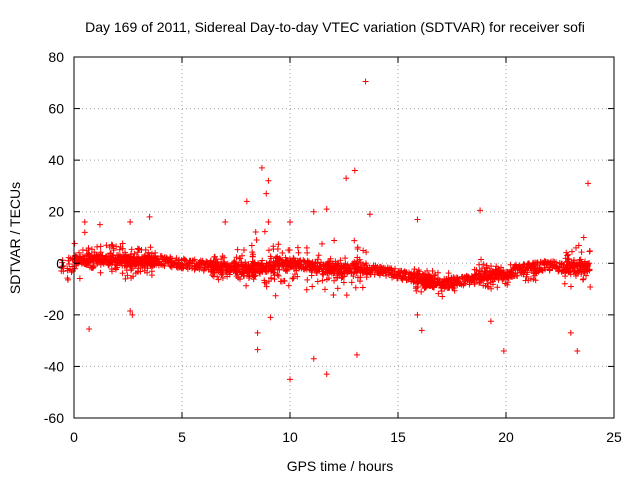 This screenshot has width=640, height=480. I want to click on x-tick-label: 25, so click(614, 437).